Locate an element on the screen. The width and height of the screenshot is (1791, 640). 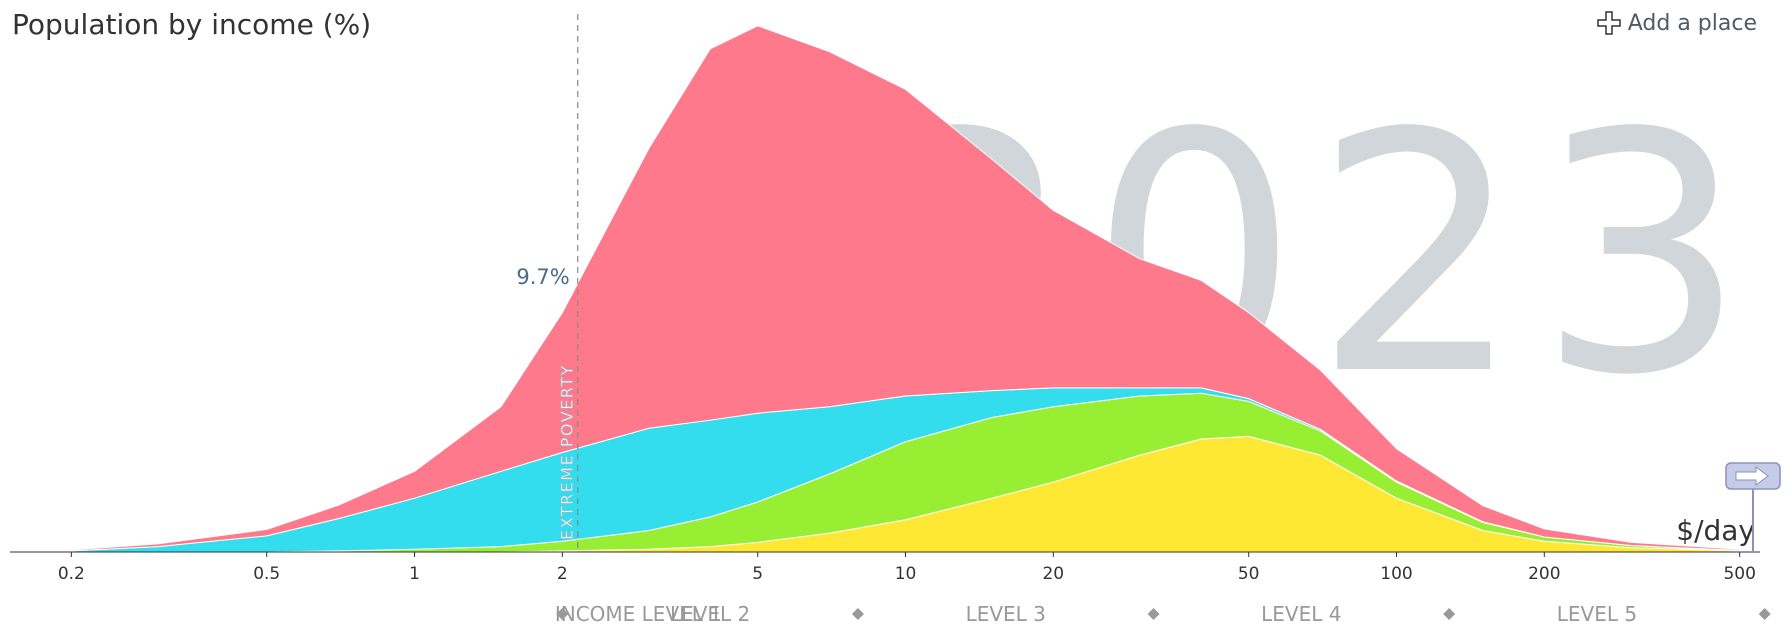
time-slider-handle is located at coordinates (1753, 507).